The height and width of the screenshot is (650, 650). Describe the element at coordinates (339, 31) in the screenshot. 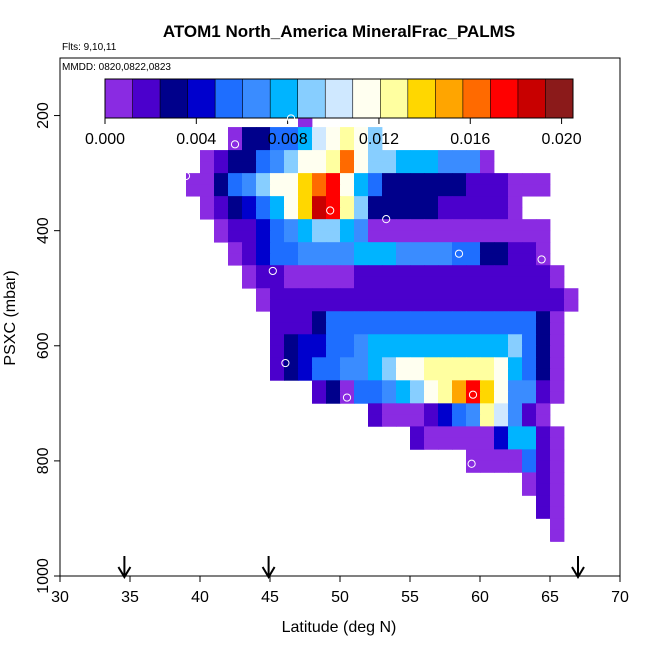

I see `chart-title: ATOM1 North_America MineralFrac_PALMS` at that location.